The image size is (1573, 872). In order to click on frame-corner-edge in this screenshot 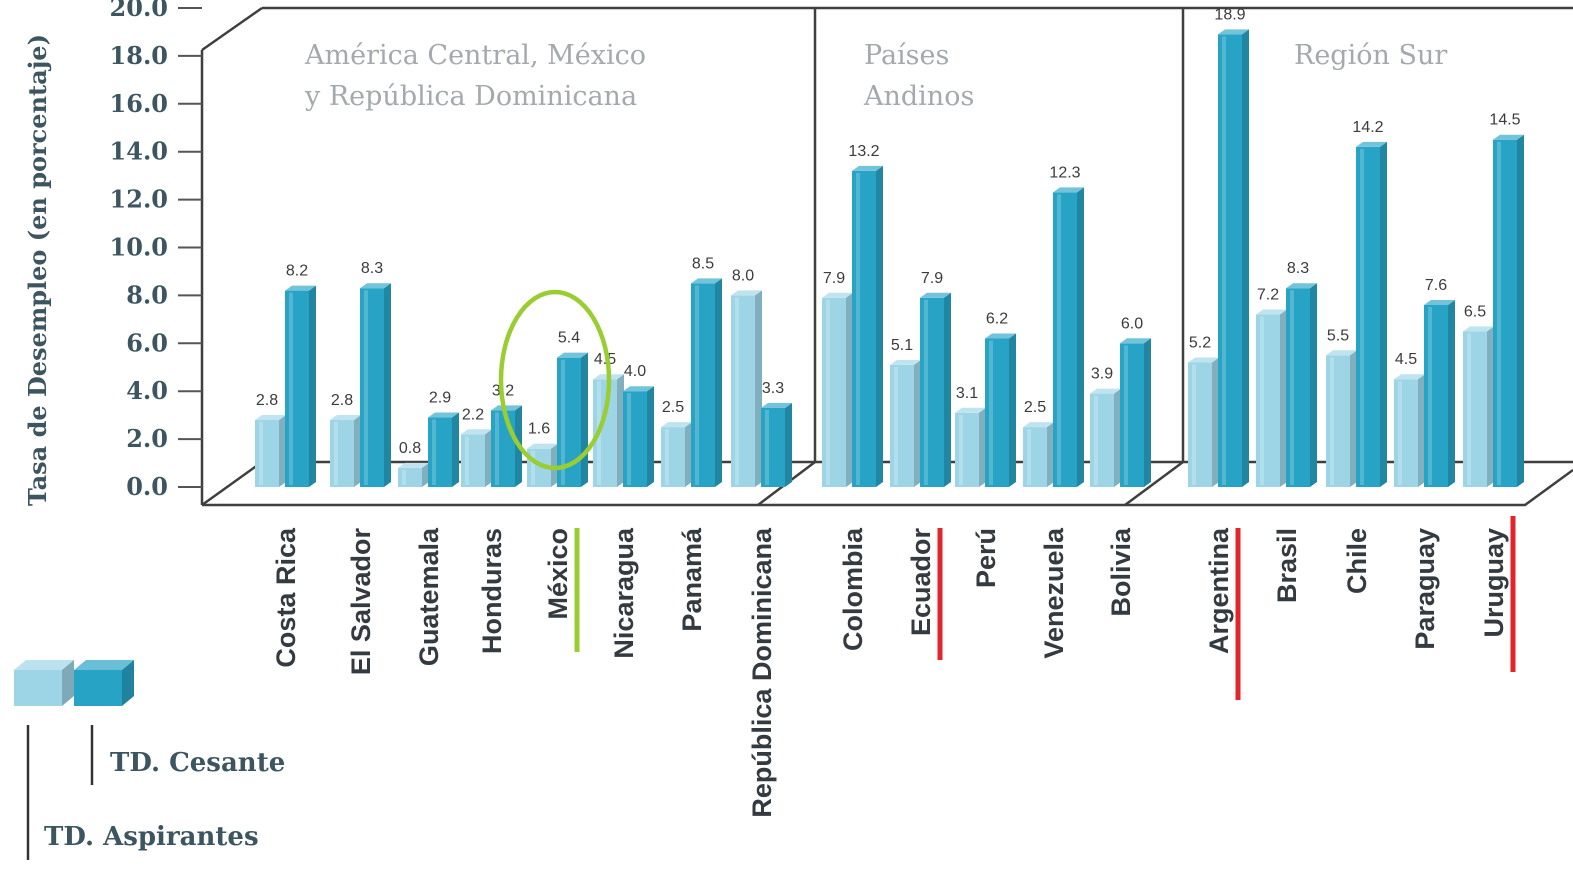, I will do `click(232, 29)`.